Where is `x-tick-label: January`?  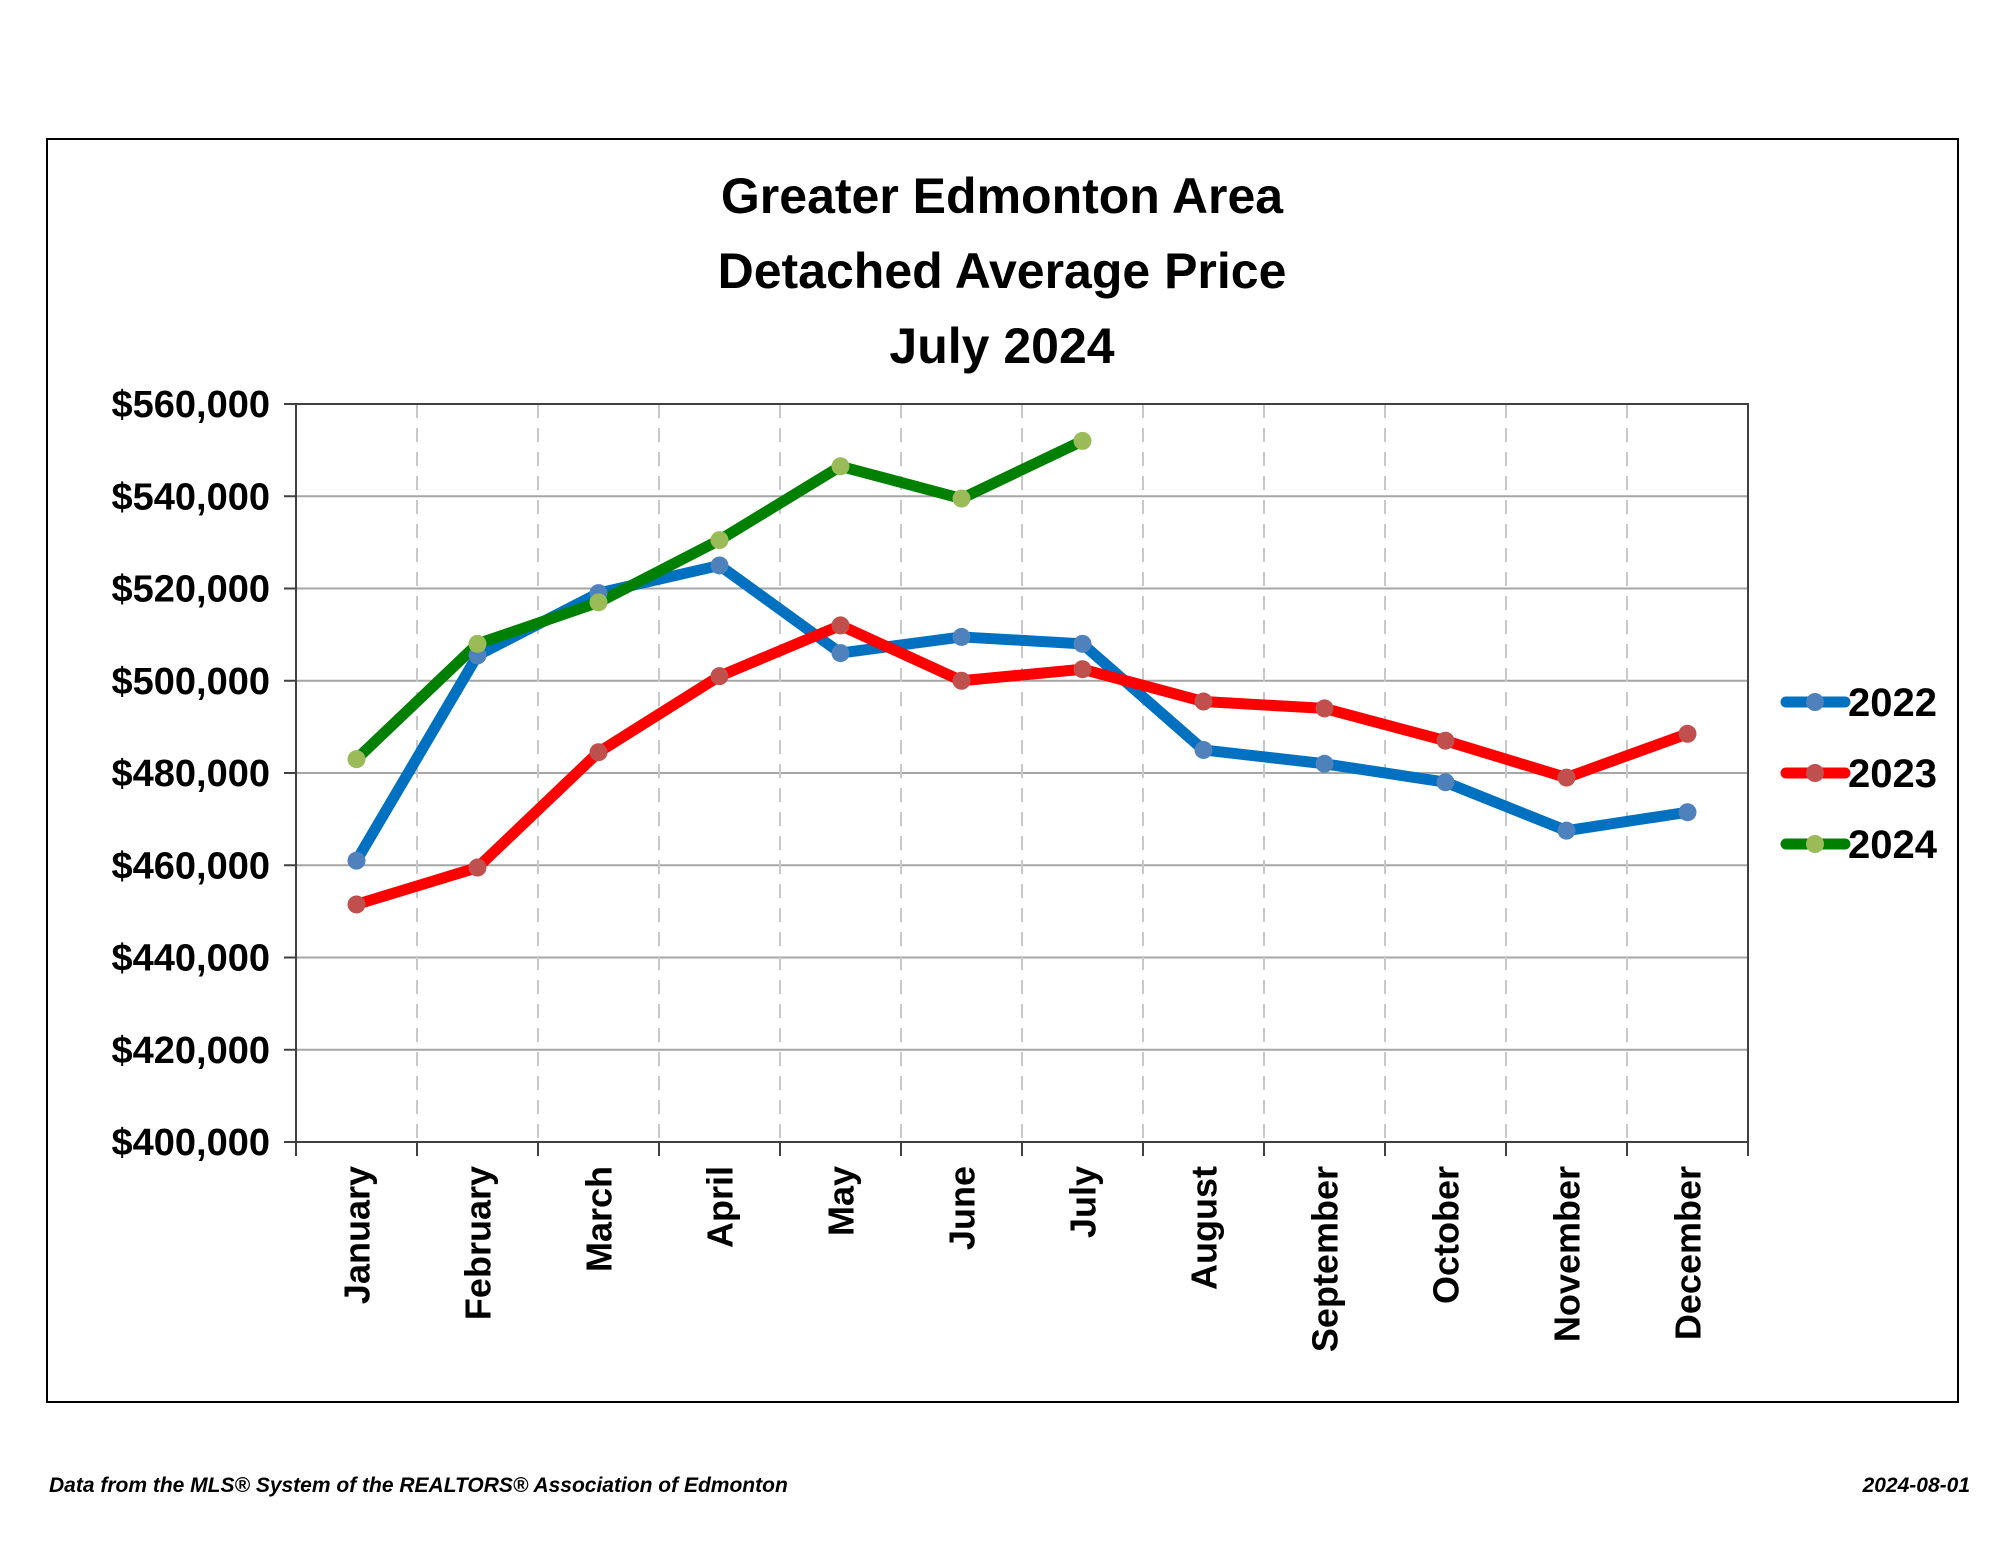
x-tick-label: January is located at coordinates (357, 1235).